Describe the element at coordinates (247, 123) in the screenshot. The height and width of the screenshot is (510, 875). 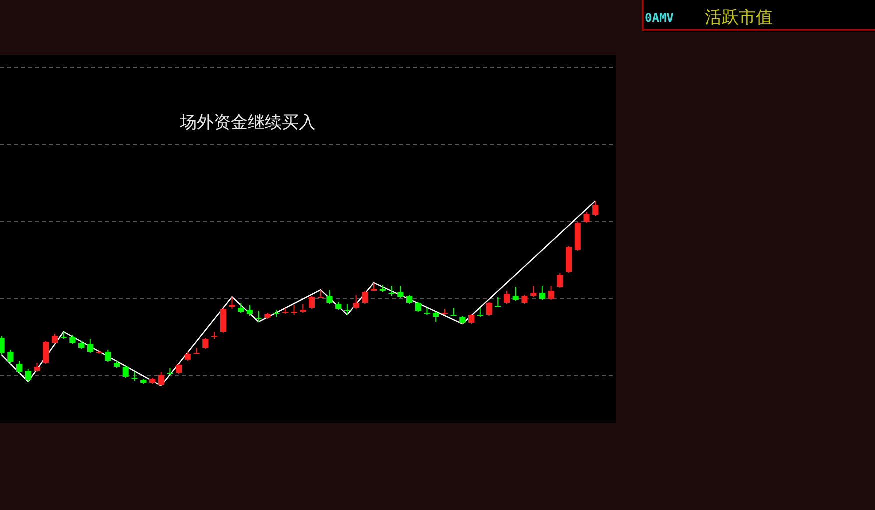
I see `text: 场外资金继续买入` at that location.